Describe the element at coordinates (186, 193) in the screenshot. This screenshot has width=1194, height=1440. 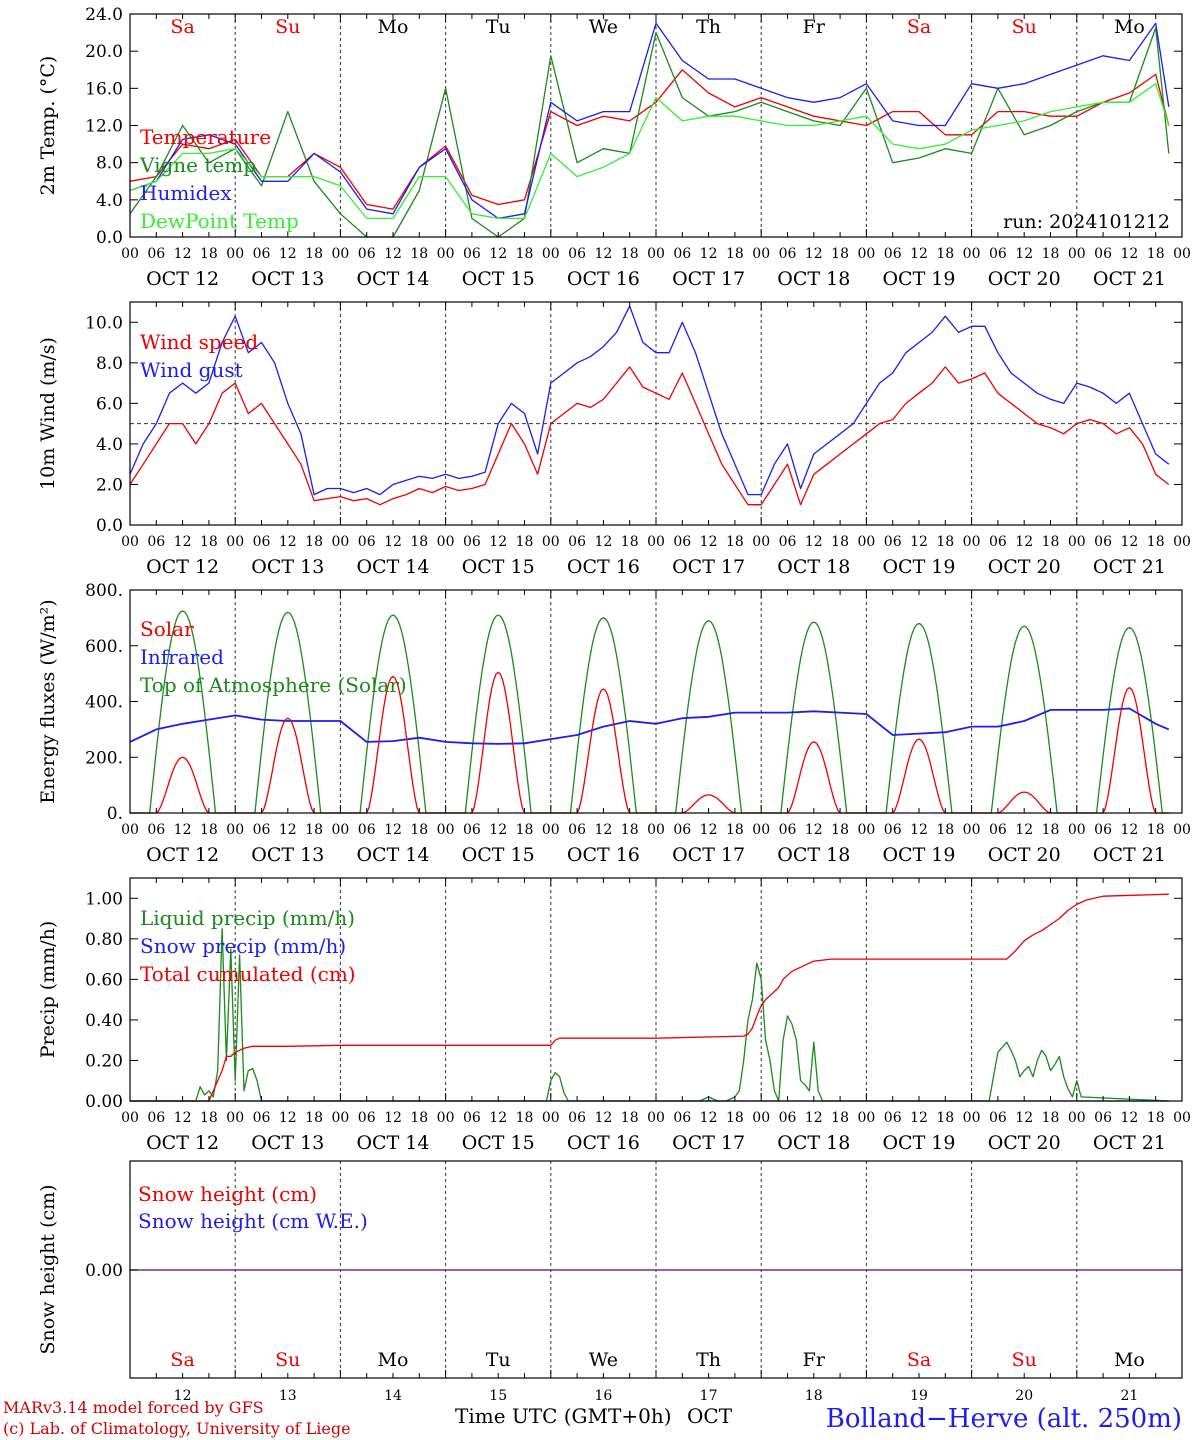
I see `temp-legend-3: Humidex` at that location.